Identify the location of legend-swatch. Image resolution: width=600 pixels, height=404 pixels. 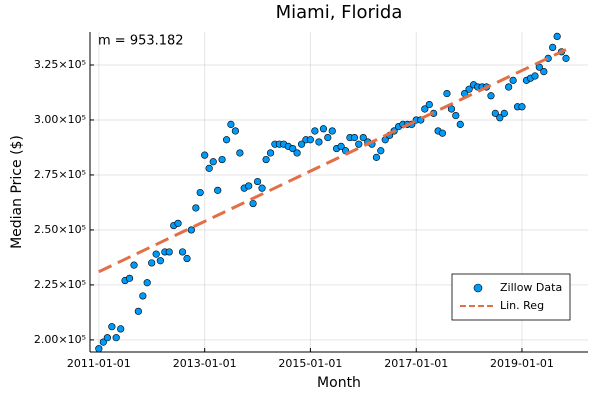
(478, 288).